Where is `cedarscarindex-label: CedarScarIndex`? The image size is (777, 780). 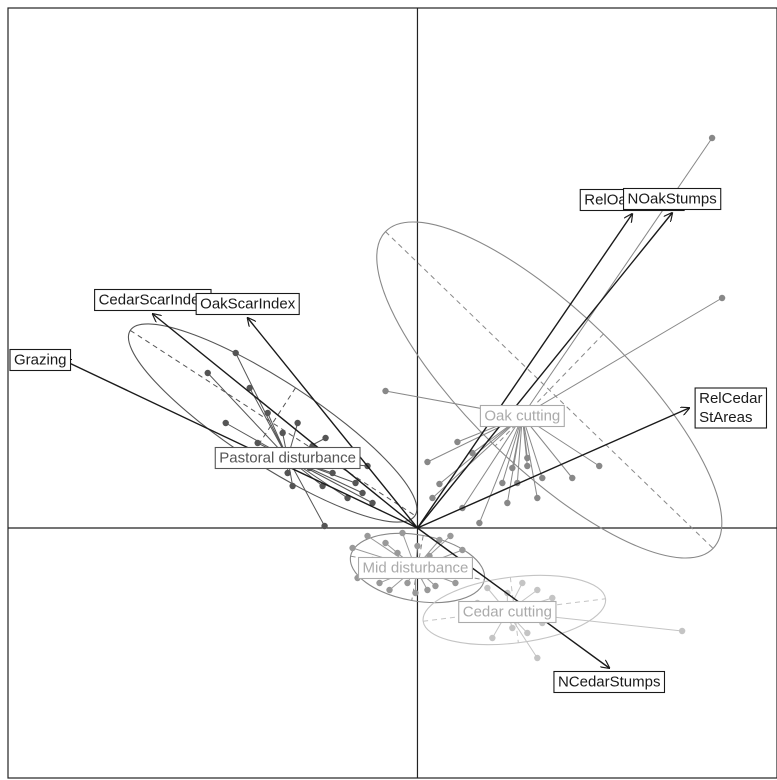
cedarscarindex-label: CedarScarIndex is located at coordinates (153, 300).